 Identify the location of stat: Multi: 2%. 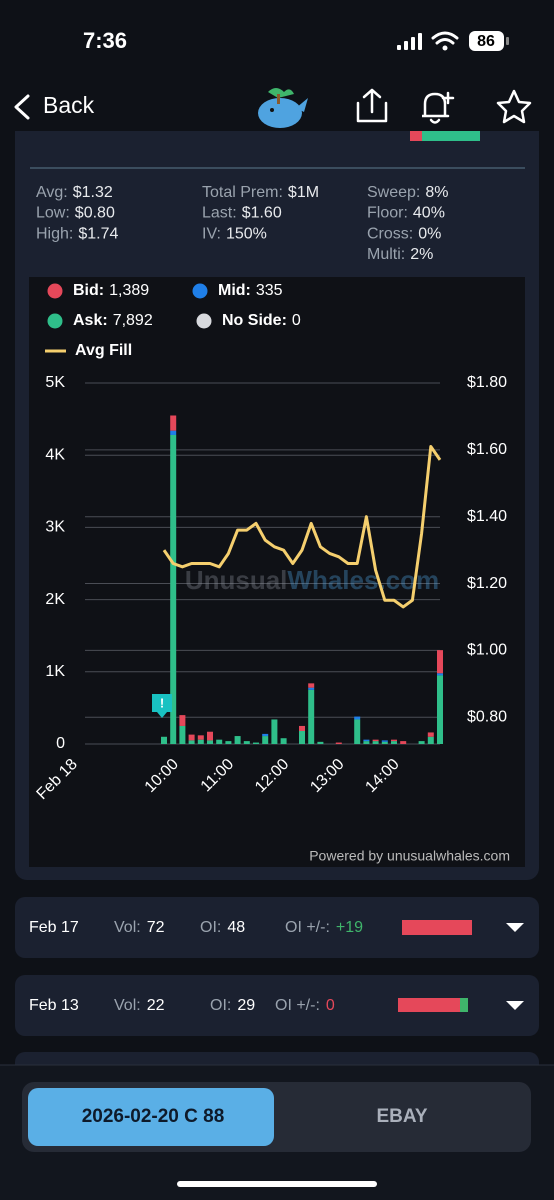
(400, 254).